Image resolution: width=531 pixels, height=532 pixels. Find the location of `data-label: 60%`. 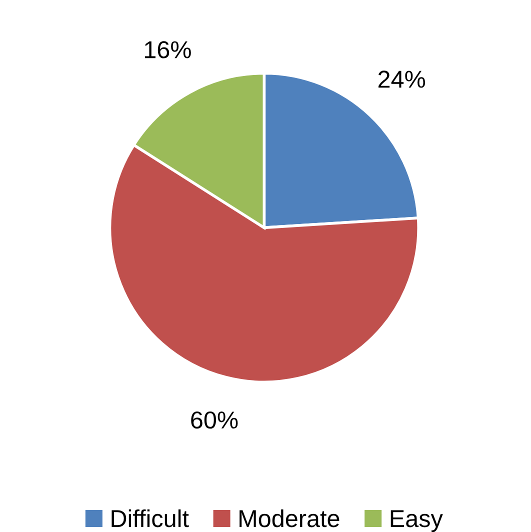

data-label: 60% is located at coordinates (214, 420).